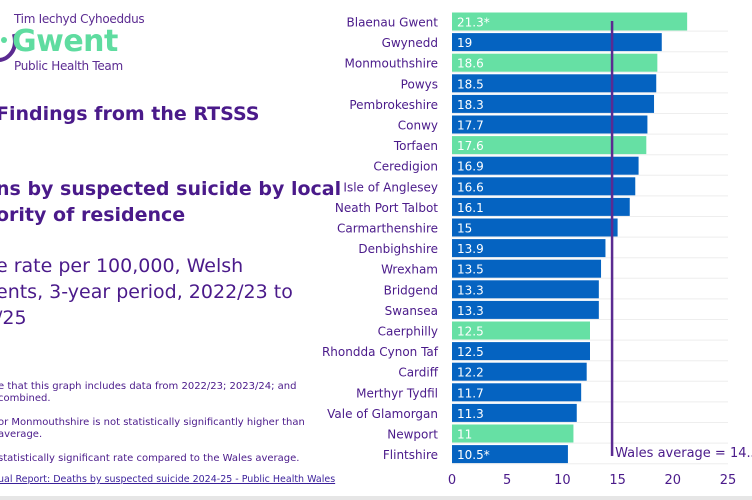 The height and width of the screenshot is (500, 752). Describe the element at coordinates (382, 414) in the screenshot. I see `category-label: Vale of Glamorgan` at that location.